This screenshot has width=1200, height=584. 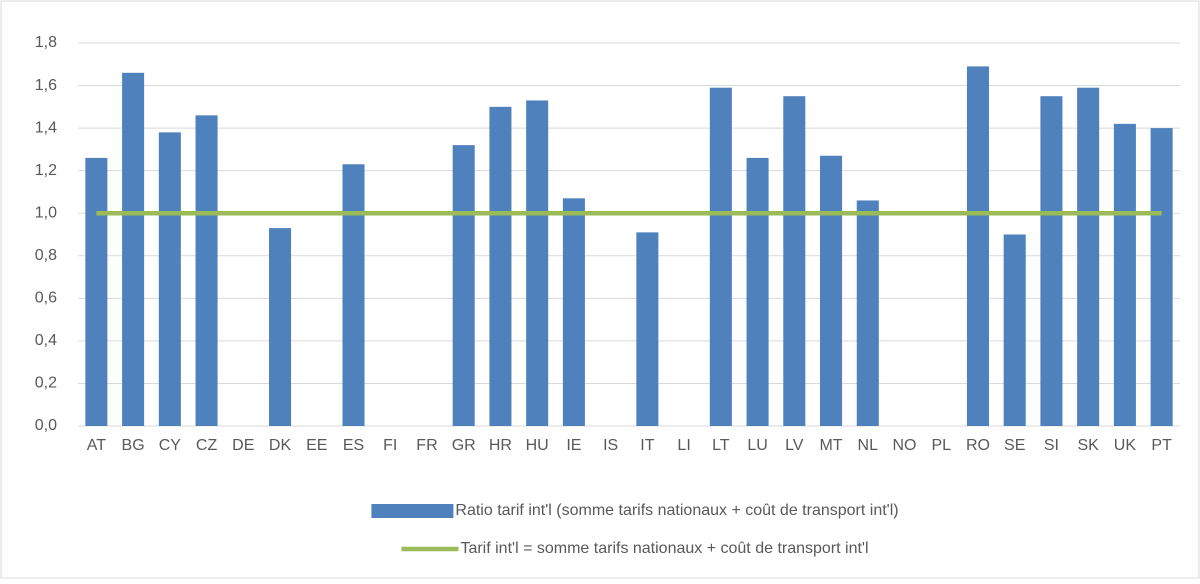 I want to click on x-tick-label: PT, so click(x=1161, y=445).